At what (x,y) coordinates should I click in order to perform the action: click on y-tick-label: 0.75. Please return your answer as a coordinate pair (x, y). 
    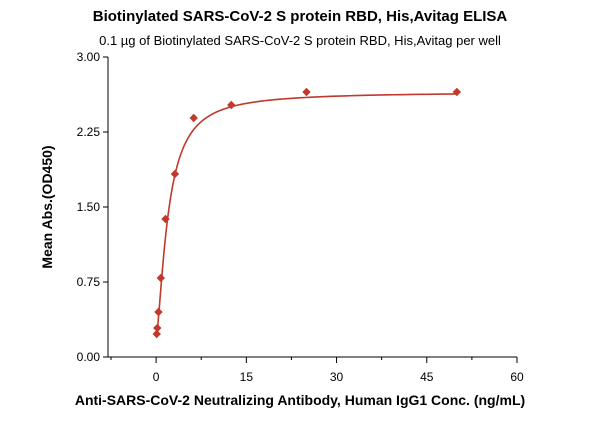
    Looking at the image, I should click on (89, 282).